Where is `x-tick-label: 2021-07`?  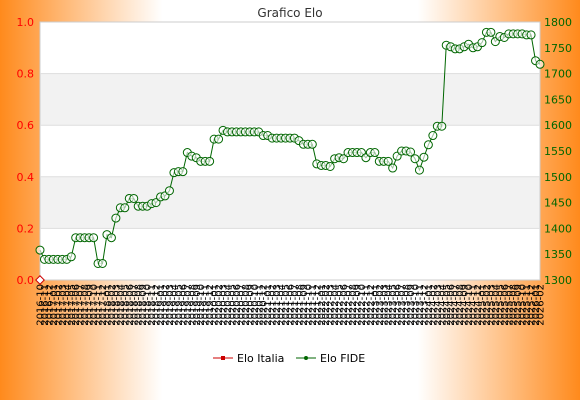
x-tick-label: 2021-07 is located at coordinates (295, 305).